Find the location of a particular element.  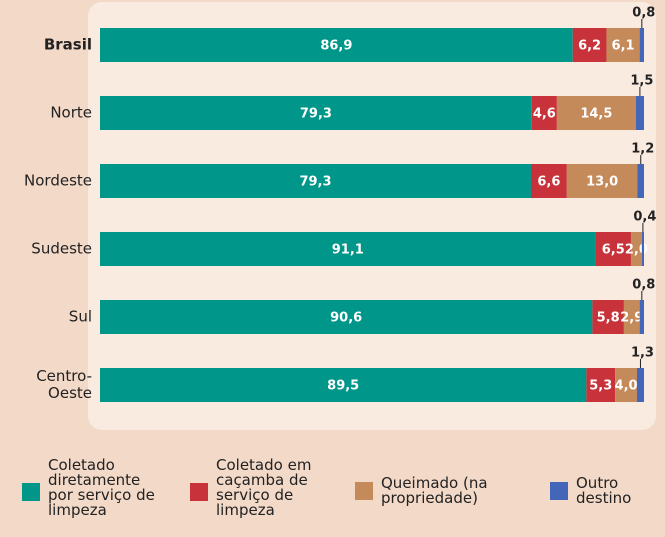

legend-label: Queimado (na propriedade) is located at coordinates (434, 490).